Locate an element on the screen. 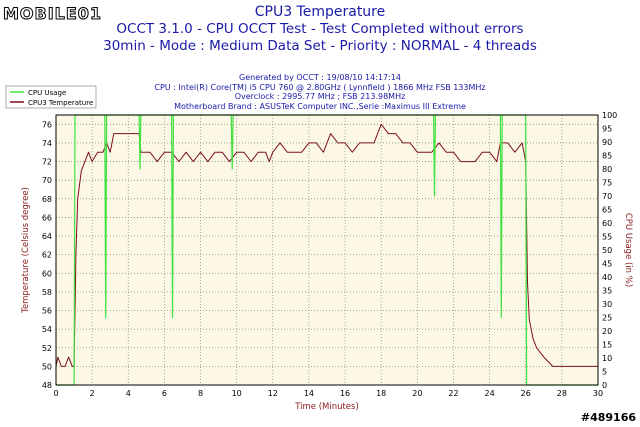 Image resolution: width=640 pixels, height=427 pixels. y2-tick-label: 85 is located at coordinates (607, 156).